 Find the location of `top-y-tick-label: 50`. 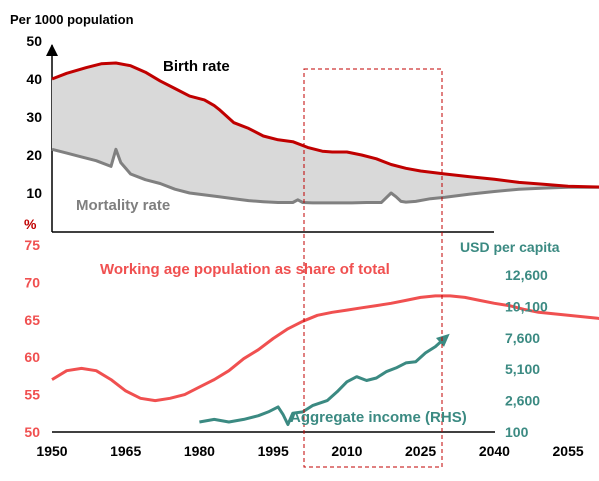

top-y-tick-label: 50 is located at coordinates (34, 41).